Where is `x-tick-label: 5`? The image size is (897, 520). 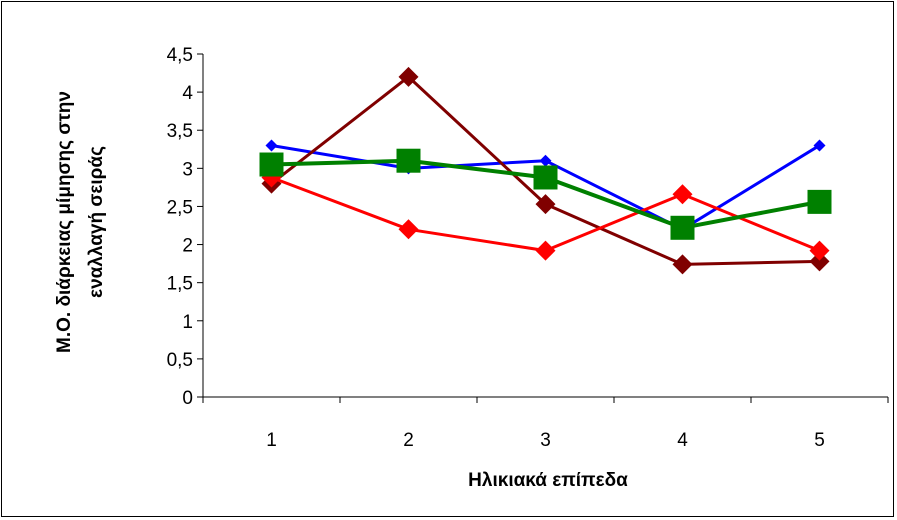
x-tick-label: 5 is located at coordinates (819, 440).